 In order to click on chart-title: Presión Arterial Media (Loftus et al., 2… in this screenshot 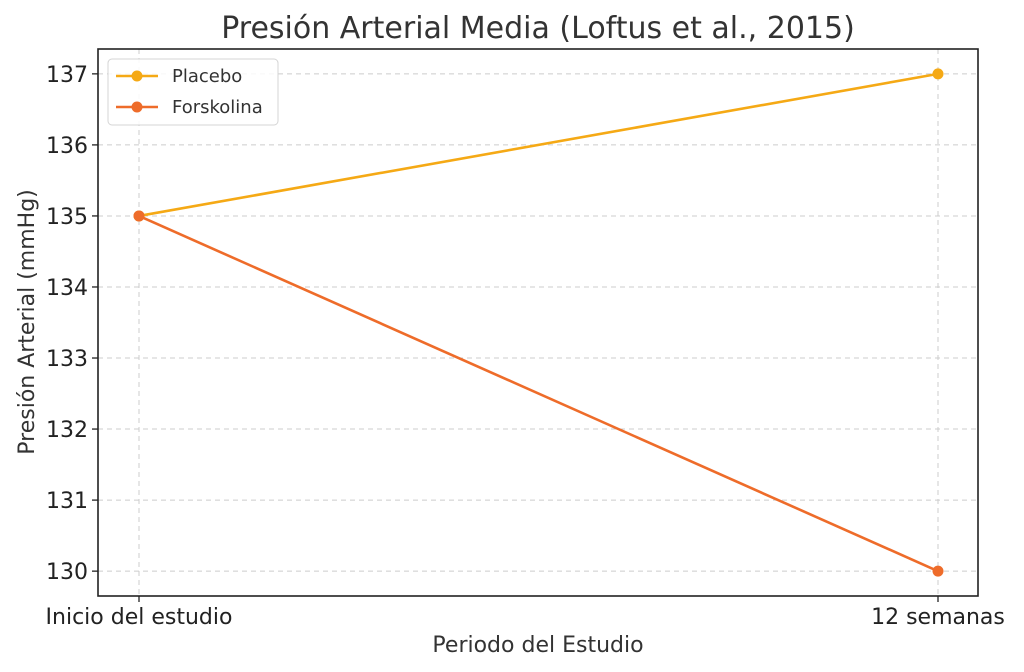, I will do `click(538, 28)`.